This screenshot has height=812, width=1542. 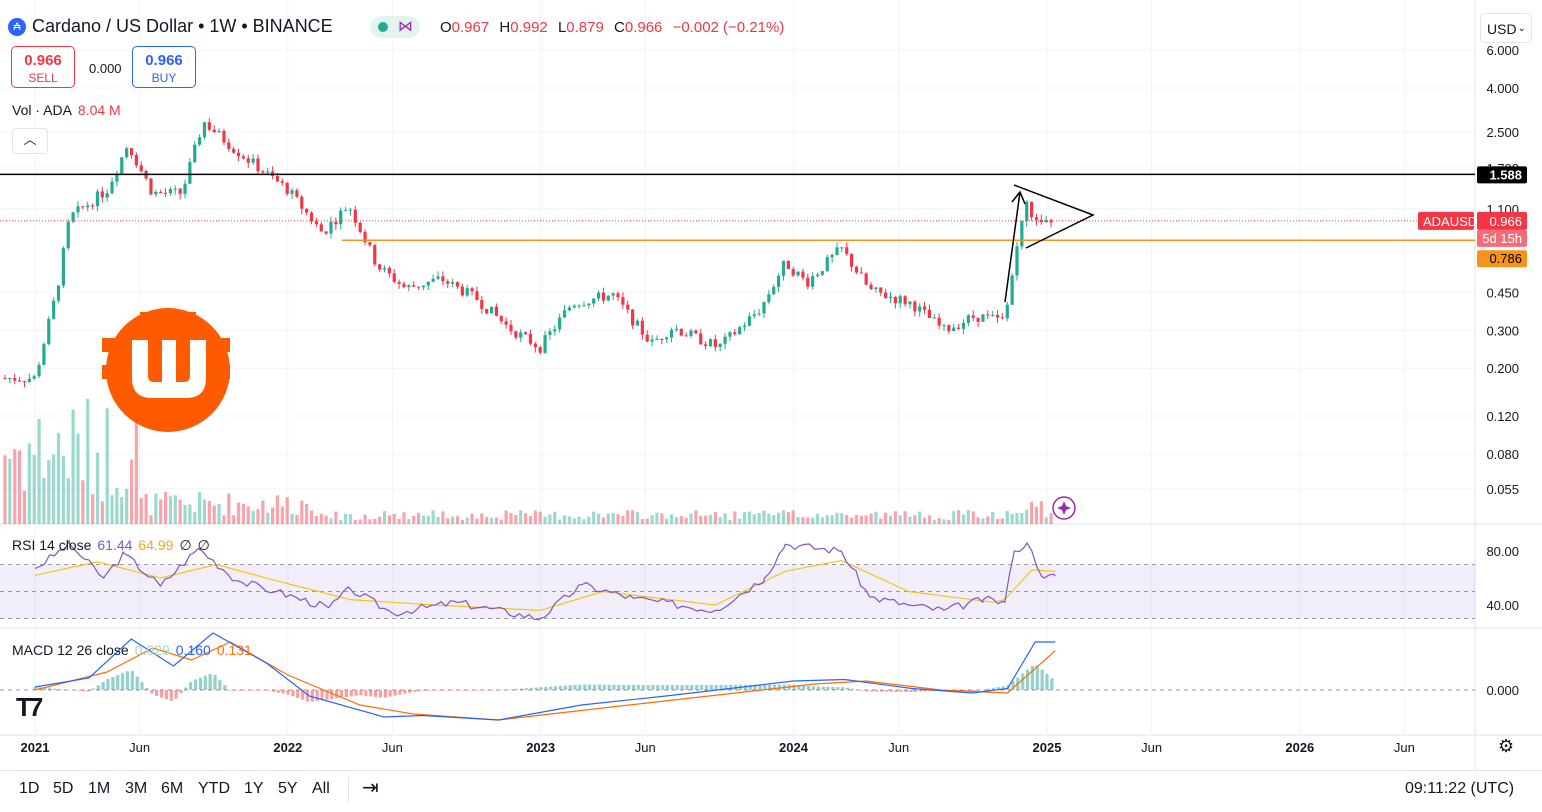 What do you see at coordinates (214, 788) in the screenshot?
I see `range-ytd: YTD` at bounding box center [214, 788].